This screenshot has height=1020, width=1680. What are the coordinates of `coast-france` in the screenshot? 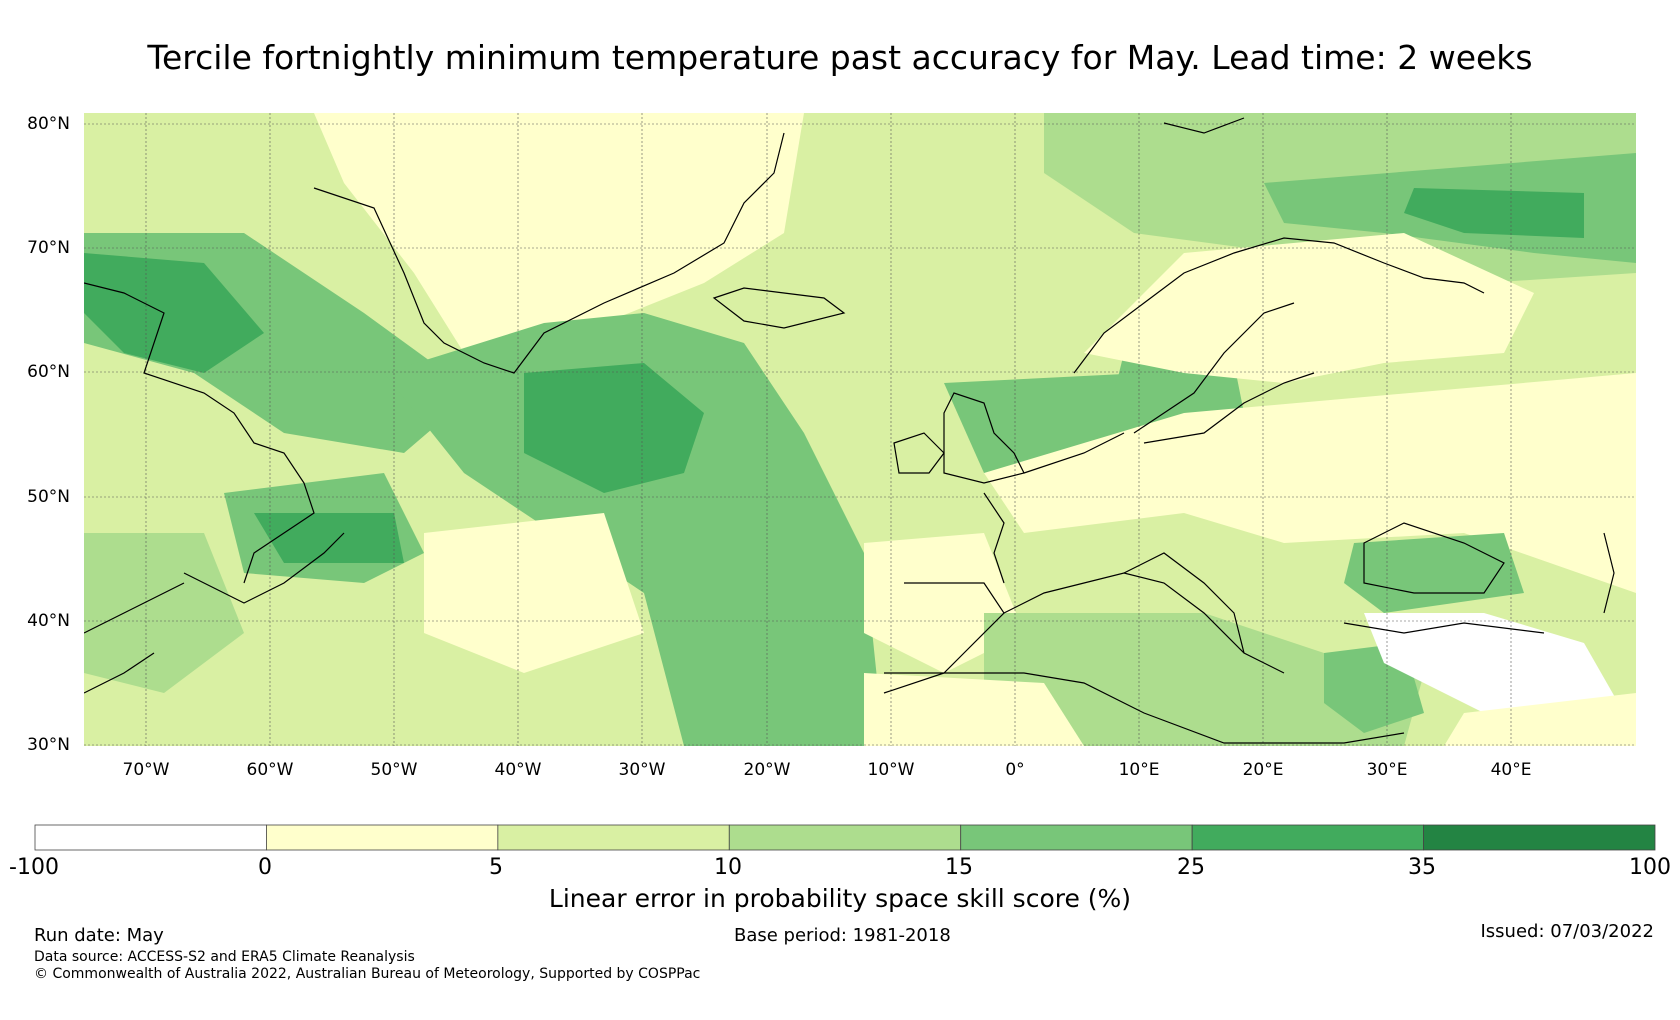 It's located at (994, 538).